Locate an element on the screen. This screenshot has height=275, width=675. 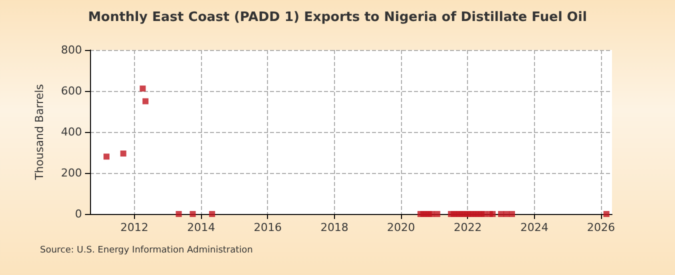
x-tick-label: 2024 is located at coordinates (534, 227).